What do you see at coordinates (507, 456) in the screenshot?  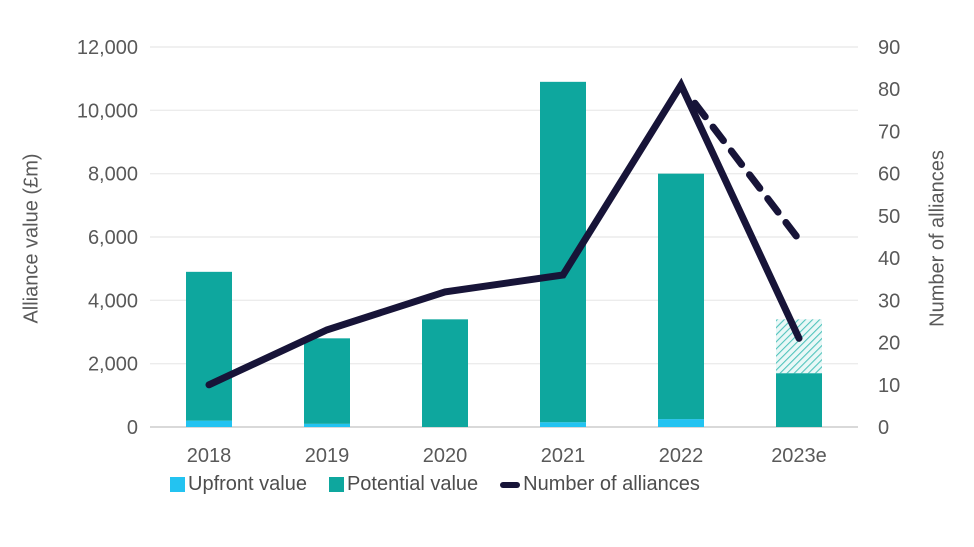 I see `category-axis-labels: 2018 2019 2020 2021 2022 2023e` at bounding box center [507, 456].